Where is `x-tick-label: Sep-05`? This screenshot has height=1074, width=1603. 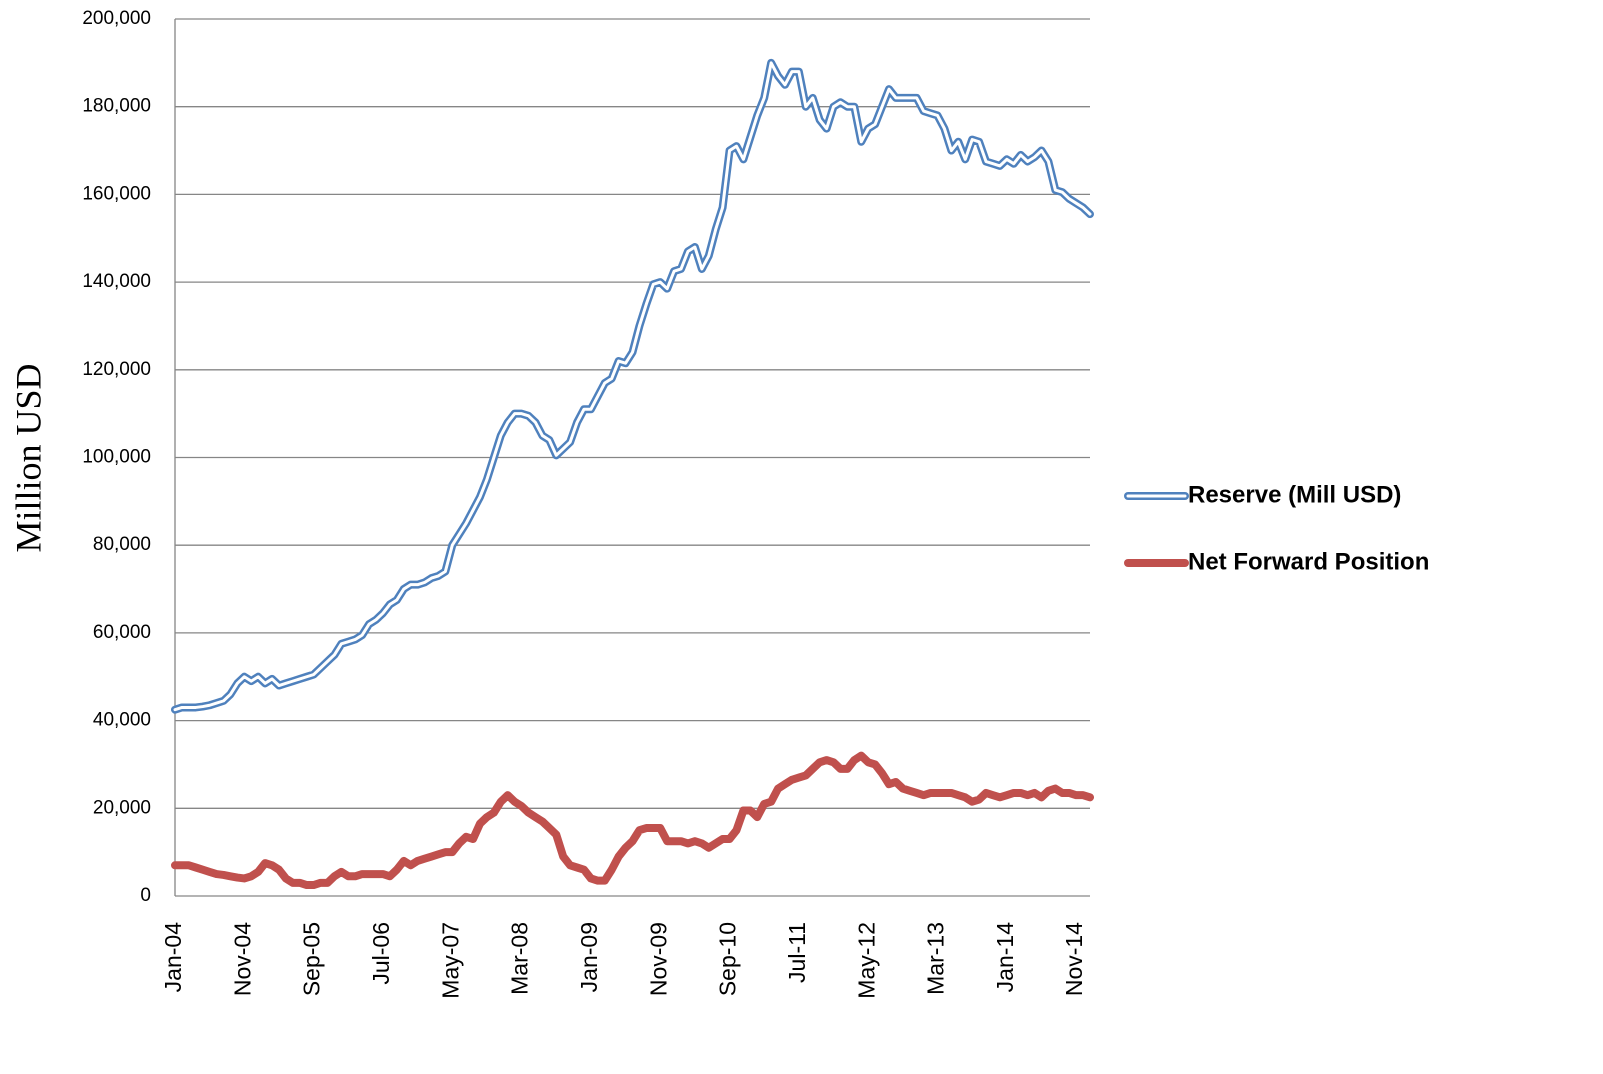 x-tick-label: Sep-05 is located at coordinates (312, 959).